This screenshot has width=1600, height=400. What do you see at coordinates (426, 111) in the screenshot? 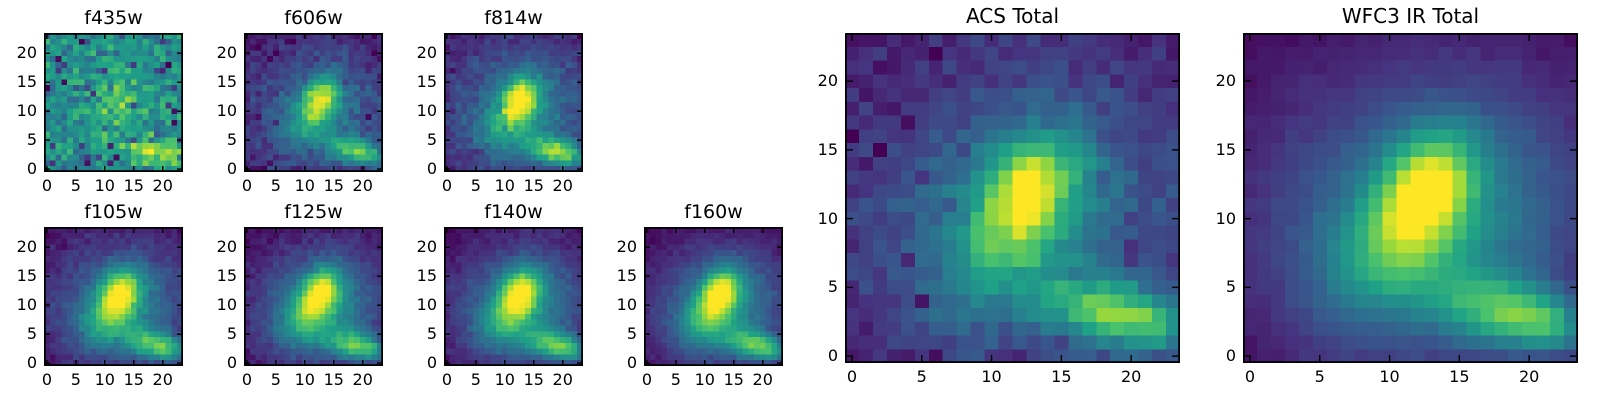
I see `y-tick-f814w-10: 10` at bounding box center [426, 111].